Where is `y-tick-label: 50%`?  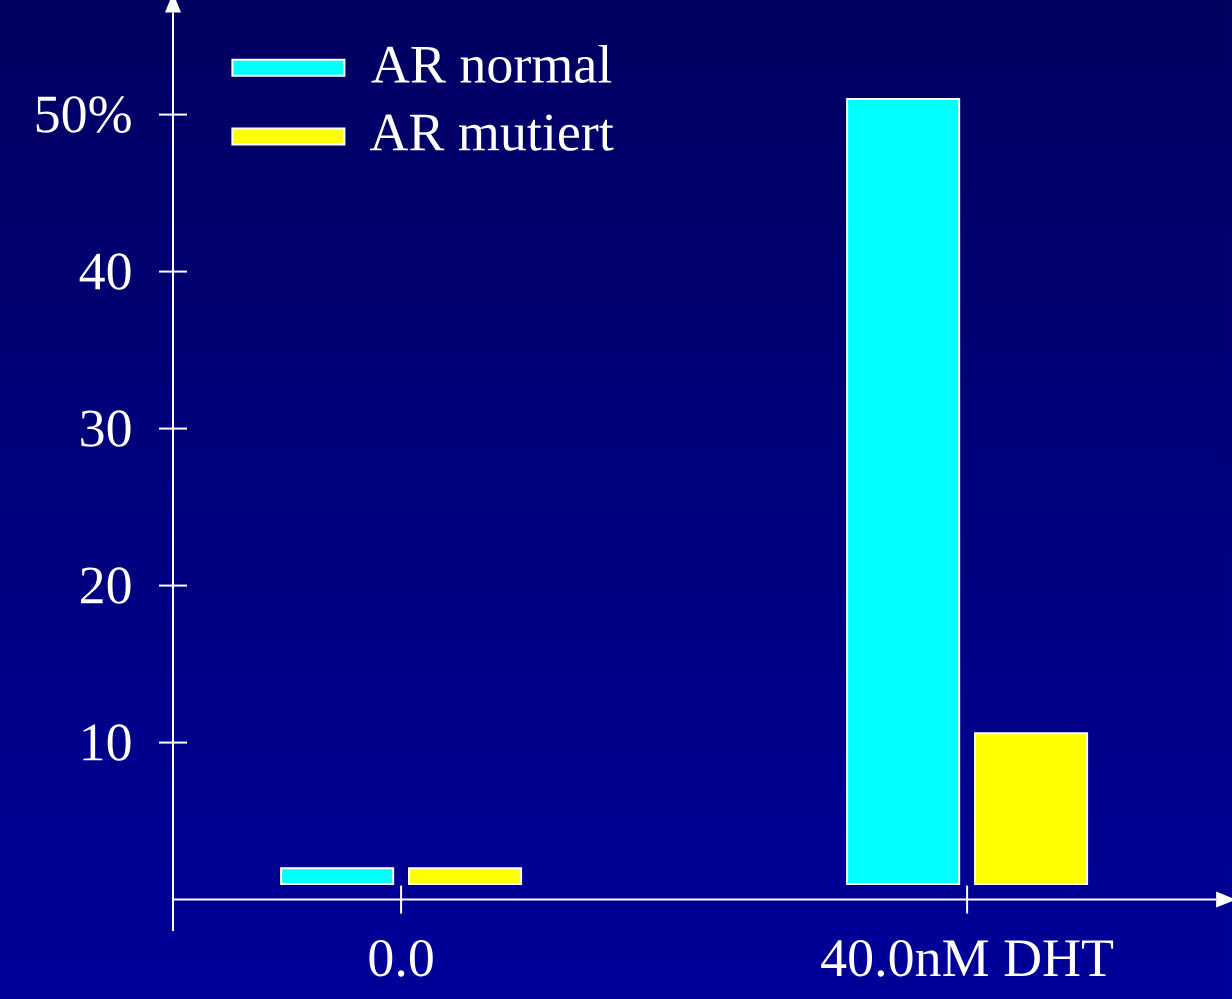
y-tick-label: 50% is located at coordinates (83, 114).